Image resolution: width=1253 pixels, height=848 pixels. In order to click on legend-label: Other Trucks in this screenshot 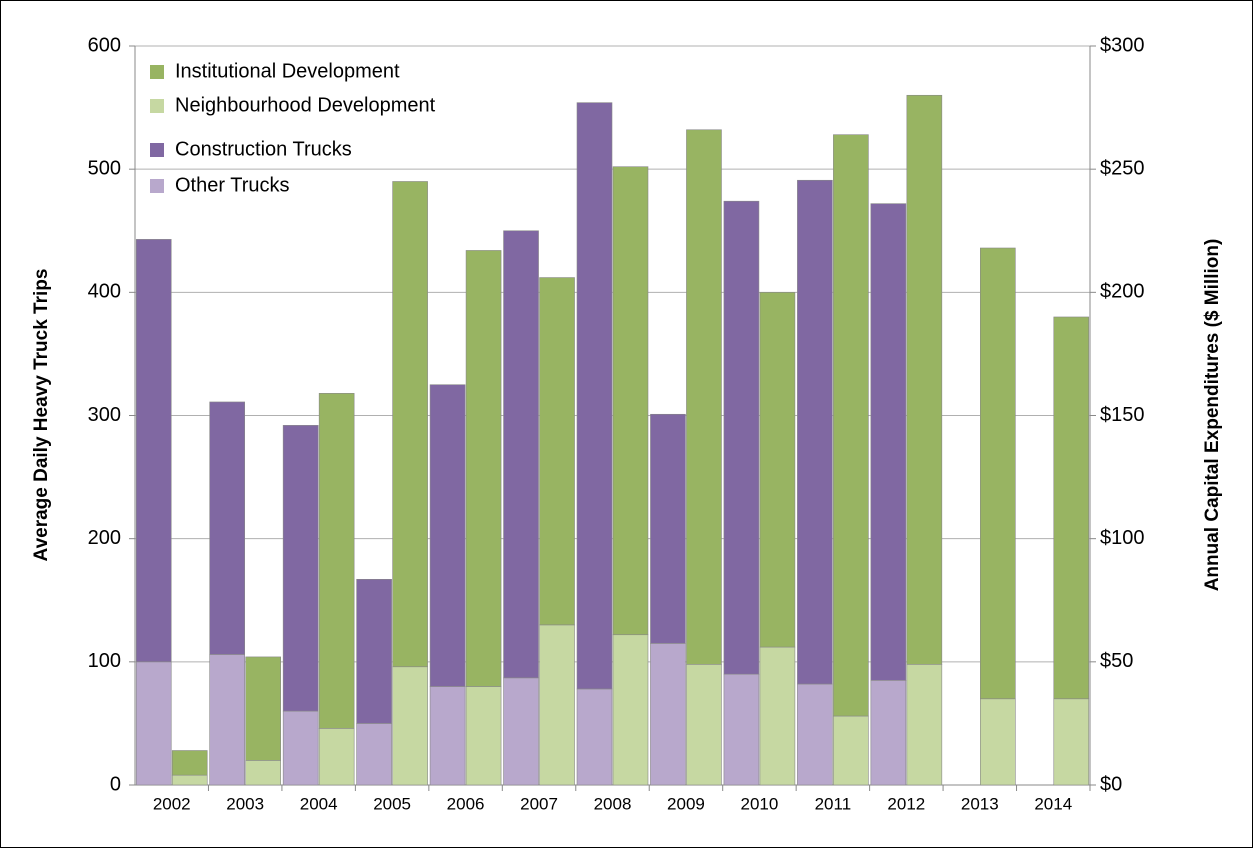, I will do `click(232, 185)`.